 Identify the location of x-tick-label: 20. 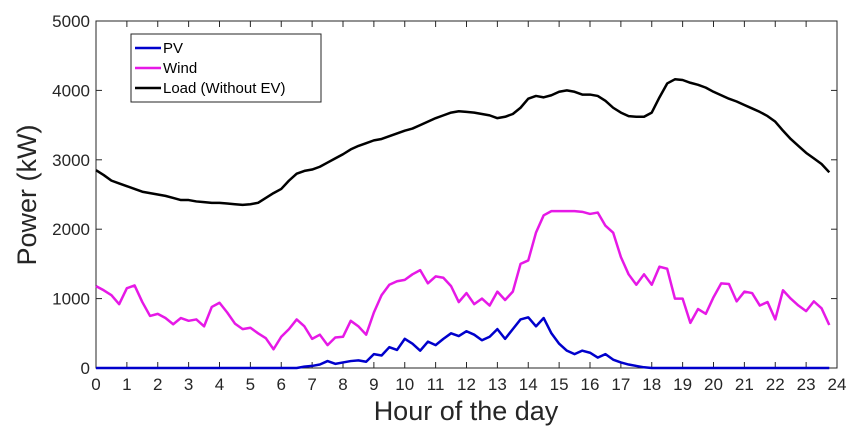
(713, 384).